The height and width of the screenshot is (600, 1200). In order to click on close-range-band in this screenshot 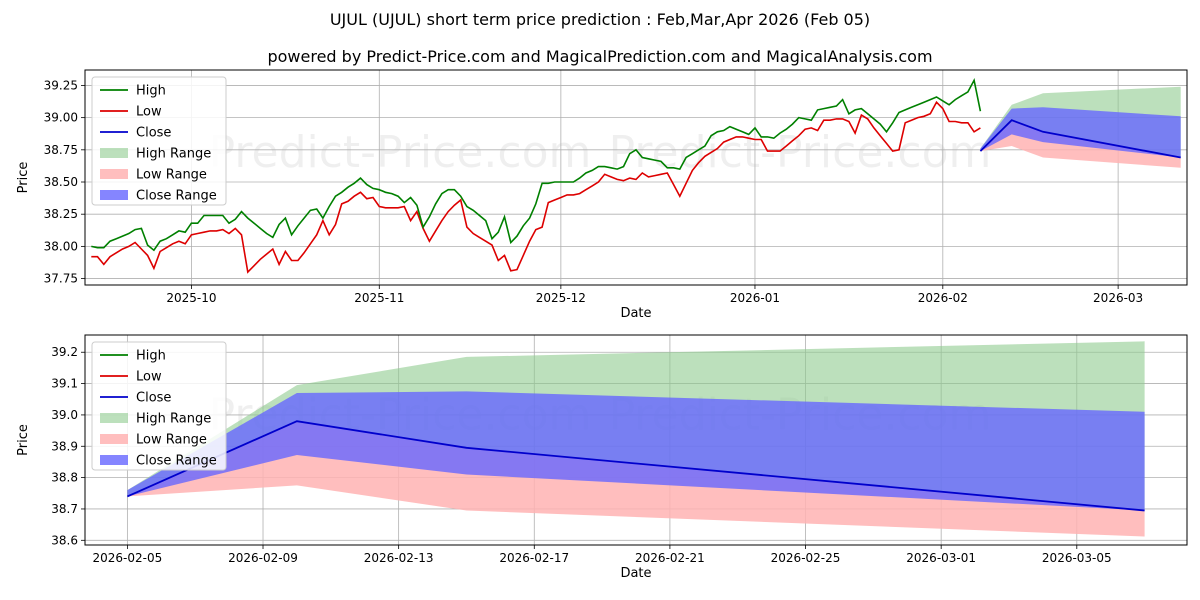, I will do `click(1080, 132)`.